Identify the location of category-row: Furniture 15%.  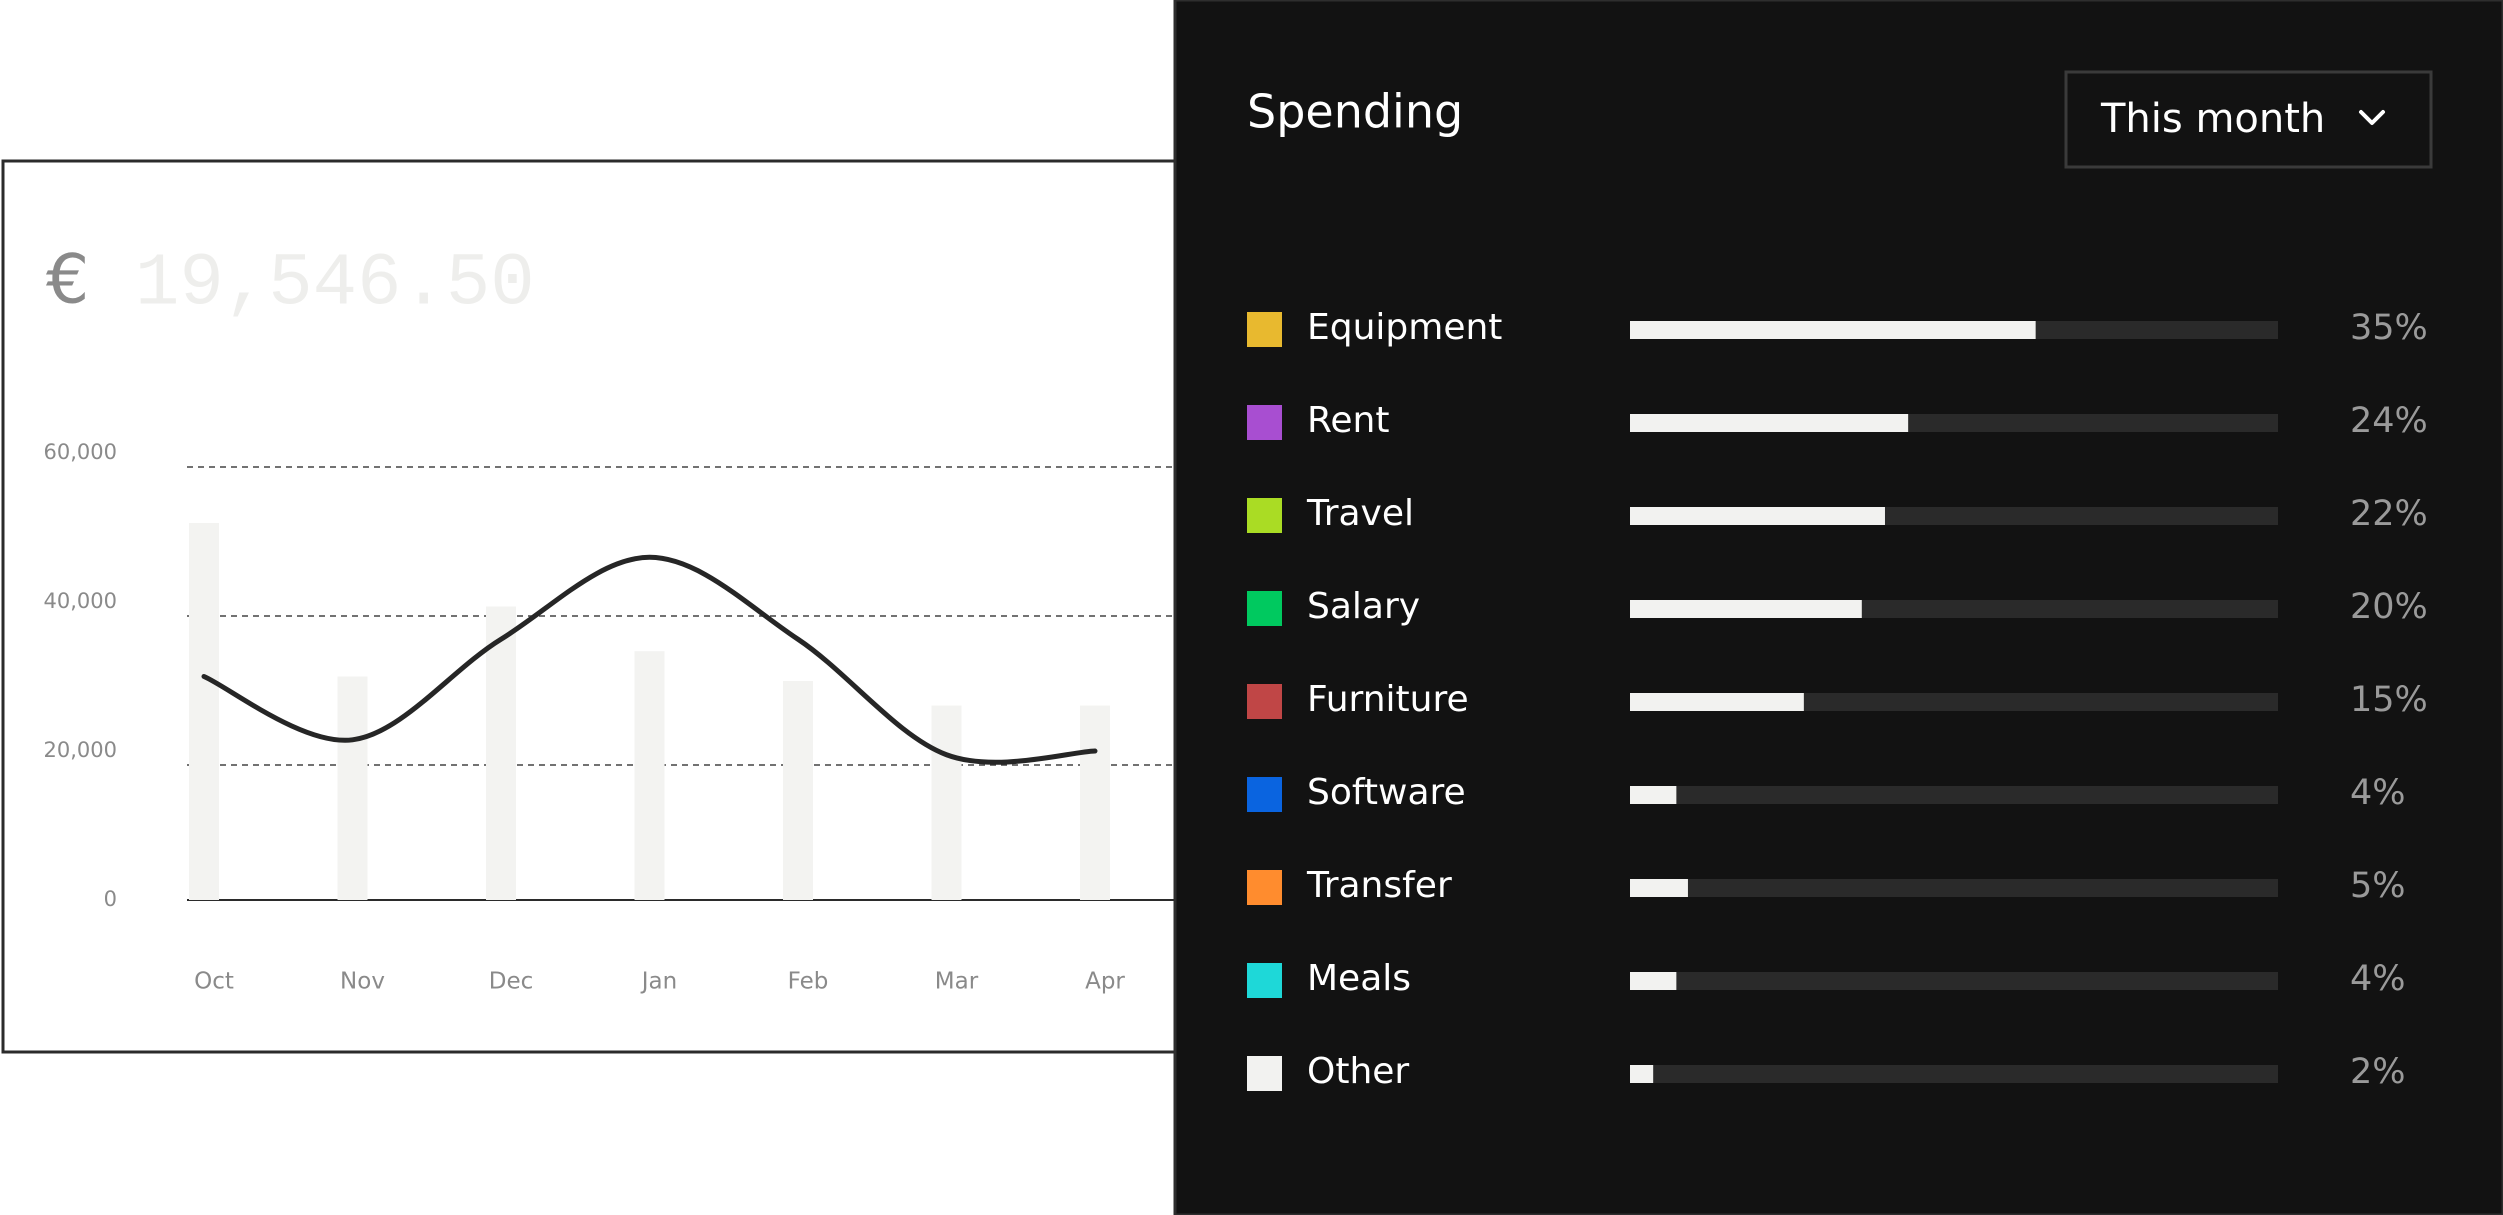
(1837, 699).